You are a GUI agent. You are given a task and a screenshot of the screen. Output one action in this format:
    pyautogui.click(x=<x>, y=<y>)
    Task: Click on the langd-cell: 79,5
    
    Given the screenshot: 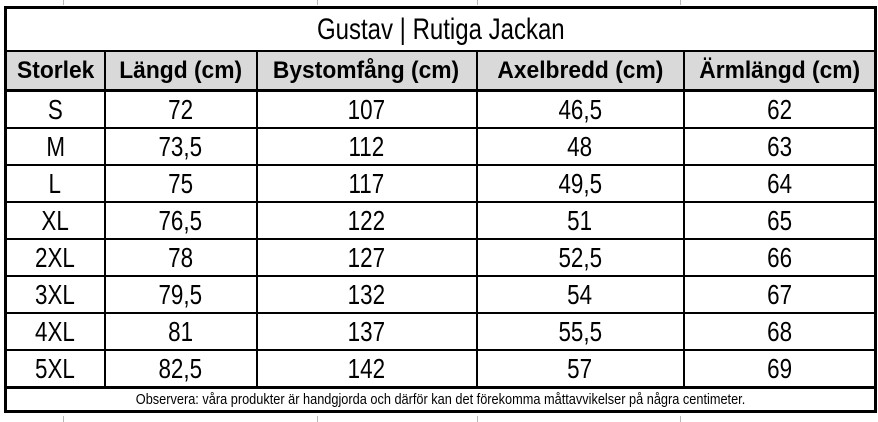 What is the action you would take?
    pyautogui.click(x=180, y=294)
    